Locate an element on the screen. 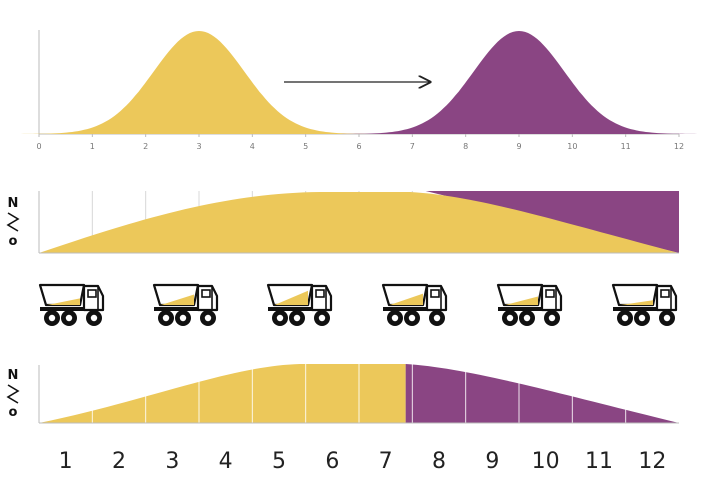  x-tick-labels: 1 2 3 4 5 6 7 8 9 10 11 12 is located at coordinates (363, 461).